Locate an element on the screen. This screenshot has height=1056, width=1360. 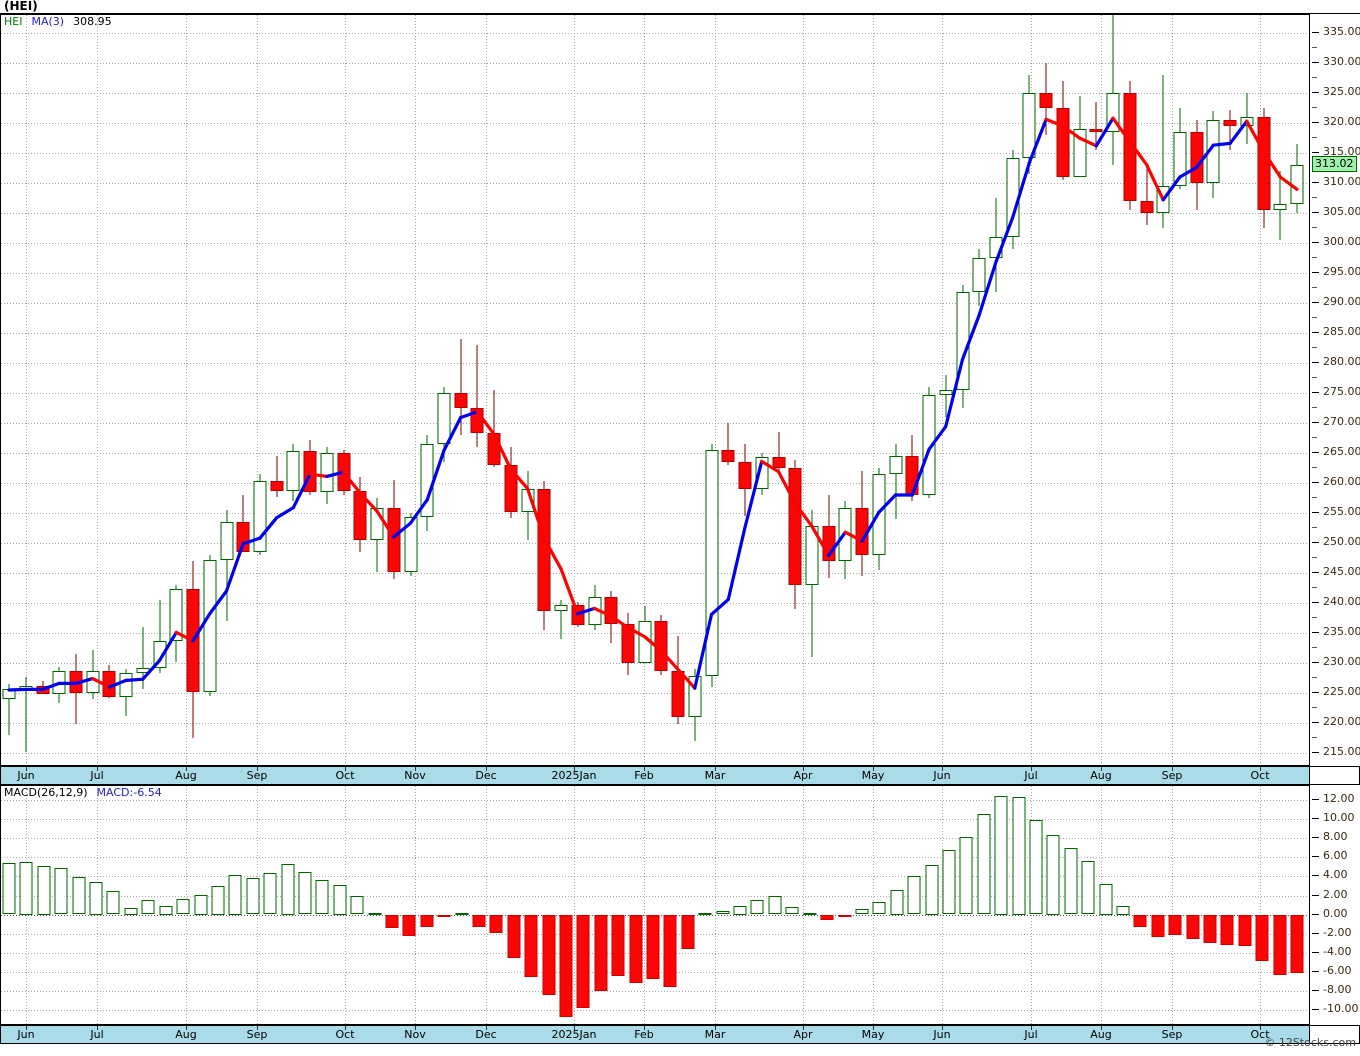
price-vertical-gridline is located at coordinates (644, 390).